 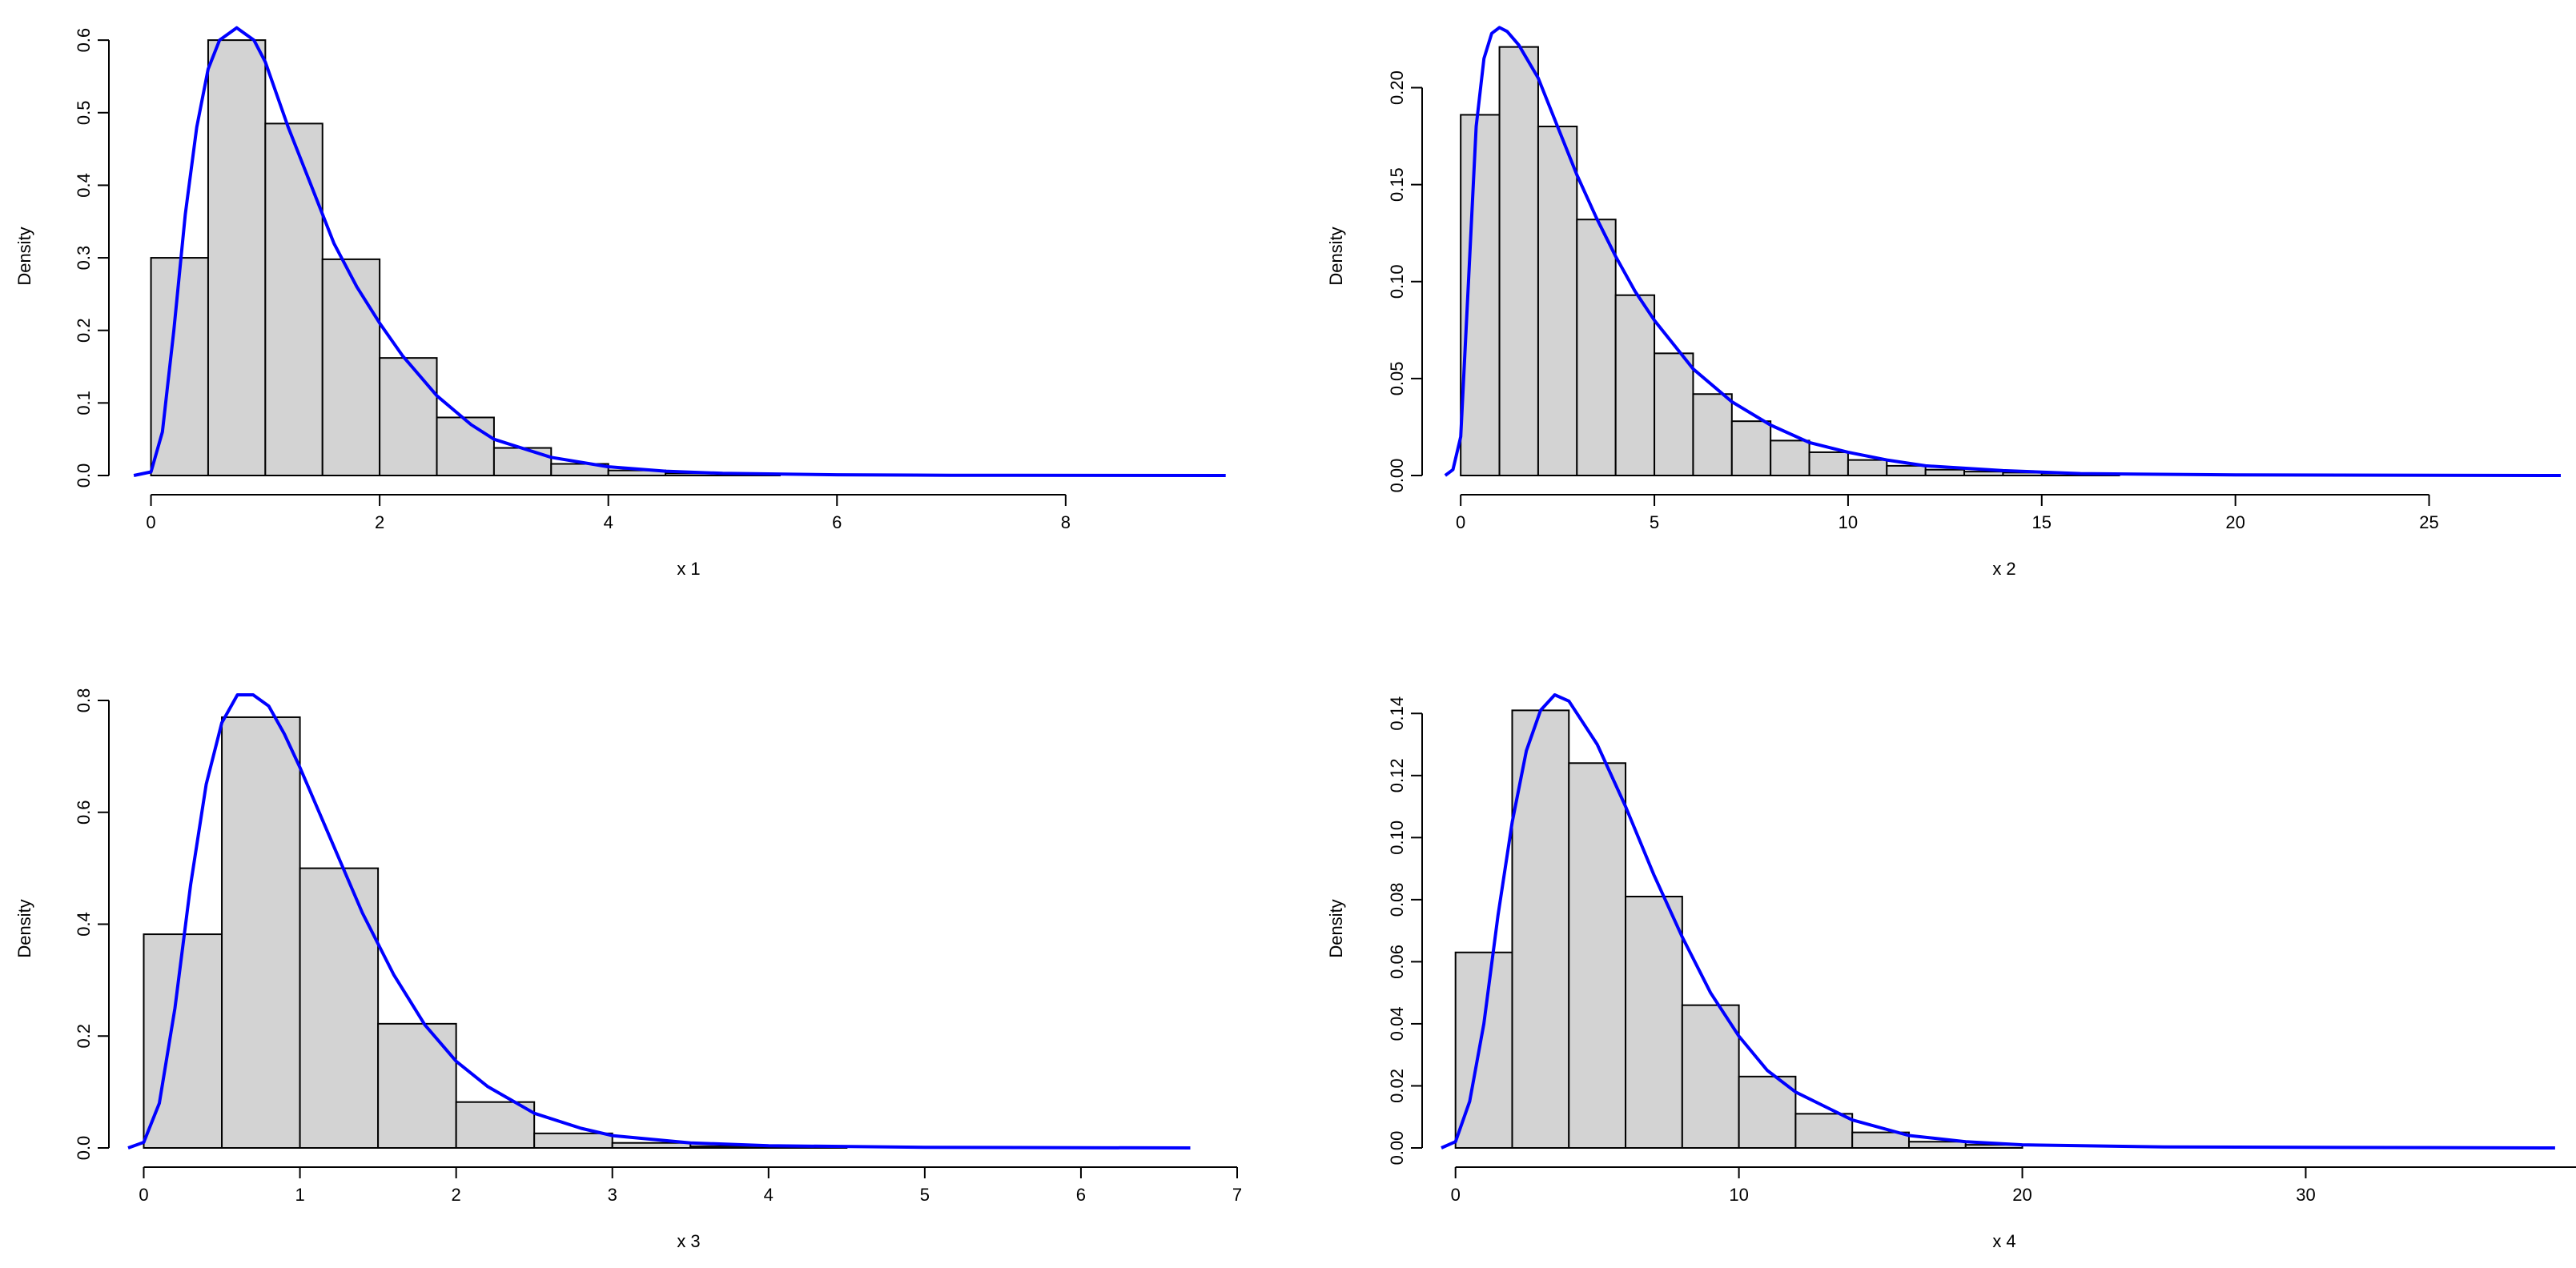 I want to click on panel-2-y-tick-label-0: 0.00, so click(x=1397, y=476).